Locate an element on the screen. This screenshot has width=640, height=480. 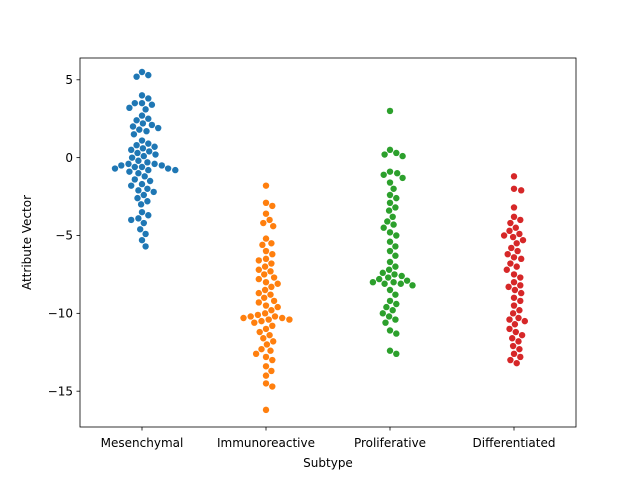
x-tick-label: Proliferative is located at coordinates (390, 443).